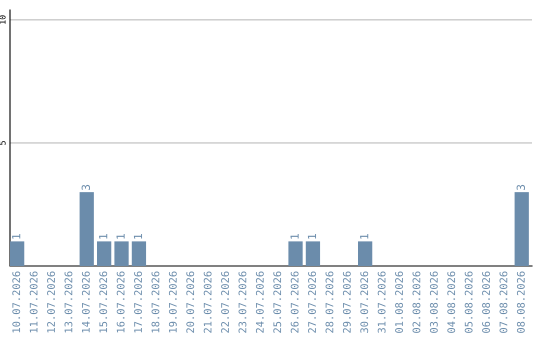  What do you see at coordinates (277, 302) in the screenshot?
I see `x-tick-label: 25.07.2026` at bounding box center [277, 302].